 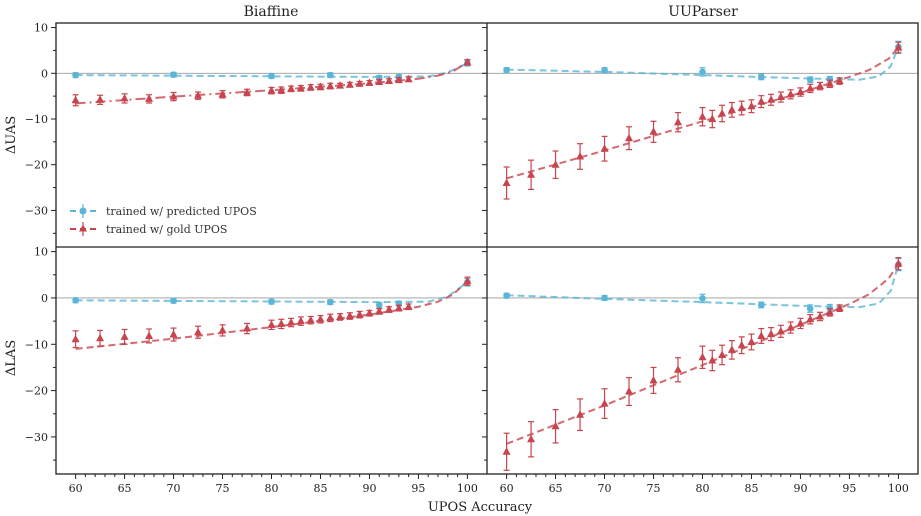 What do you see at coordinates (11, 135) in the screenshot?
I see `row-label-uas: ΔUAS` at bounding box center [11, 135].